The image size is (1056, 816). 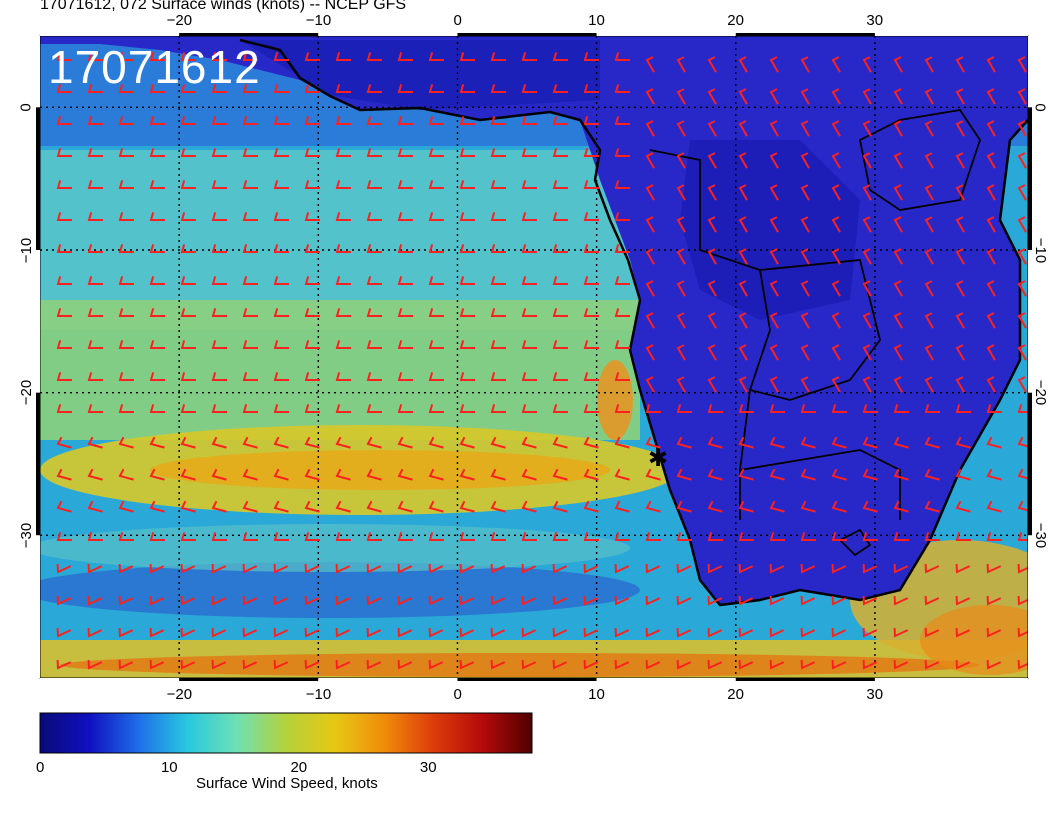 I want to click on lon-tick-label-bottom: 10, so click(x=596, y=694).